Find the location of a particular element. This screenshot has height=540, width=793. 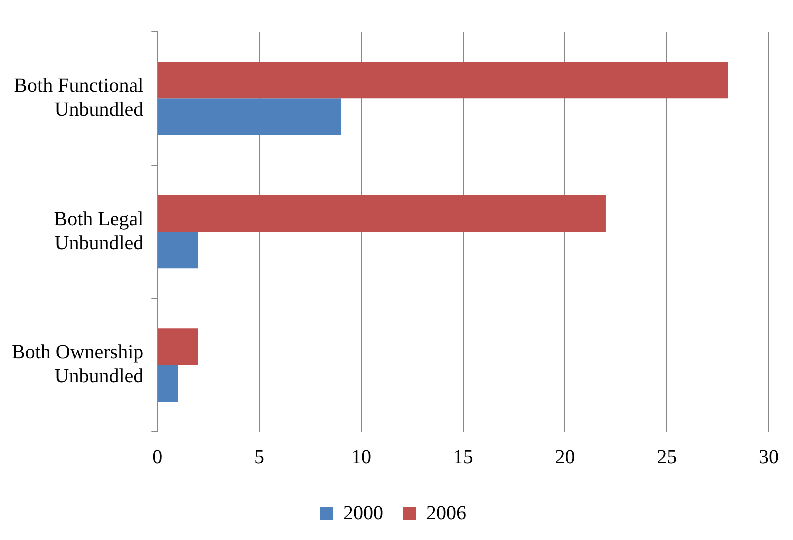

x-tick-label: 25 is located at coordinates (667, 457).